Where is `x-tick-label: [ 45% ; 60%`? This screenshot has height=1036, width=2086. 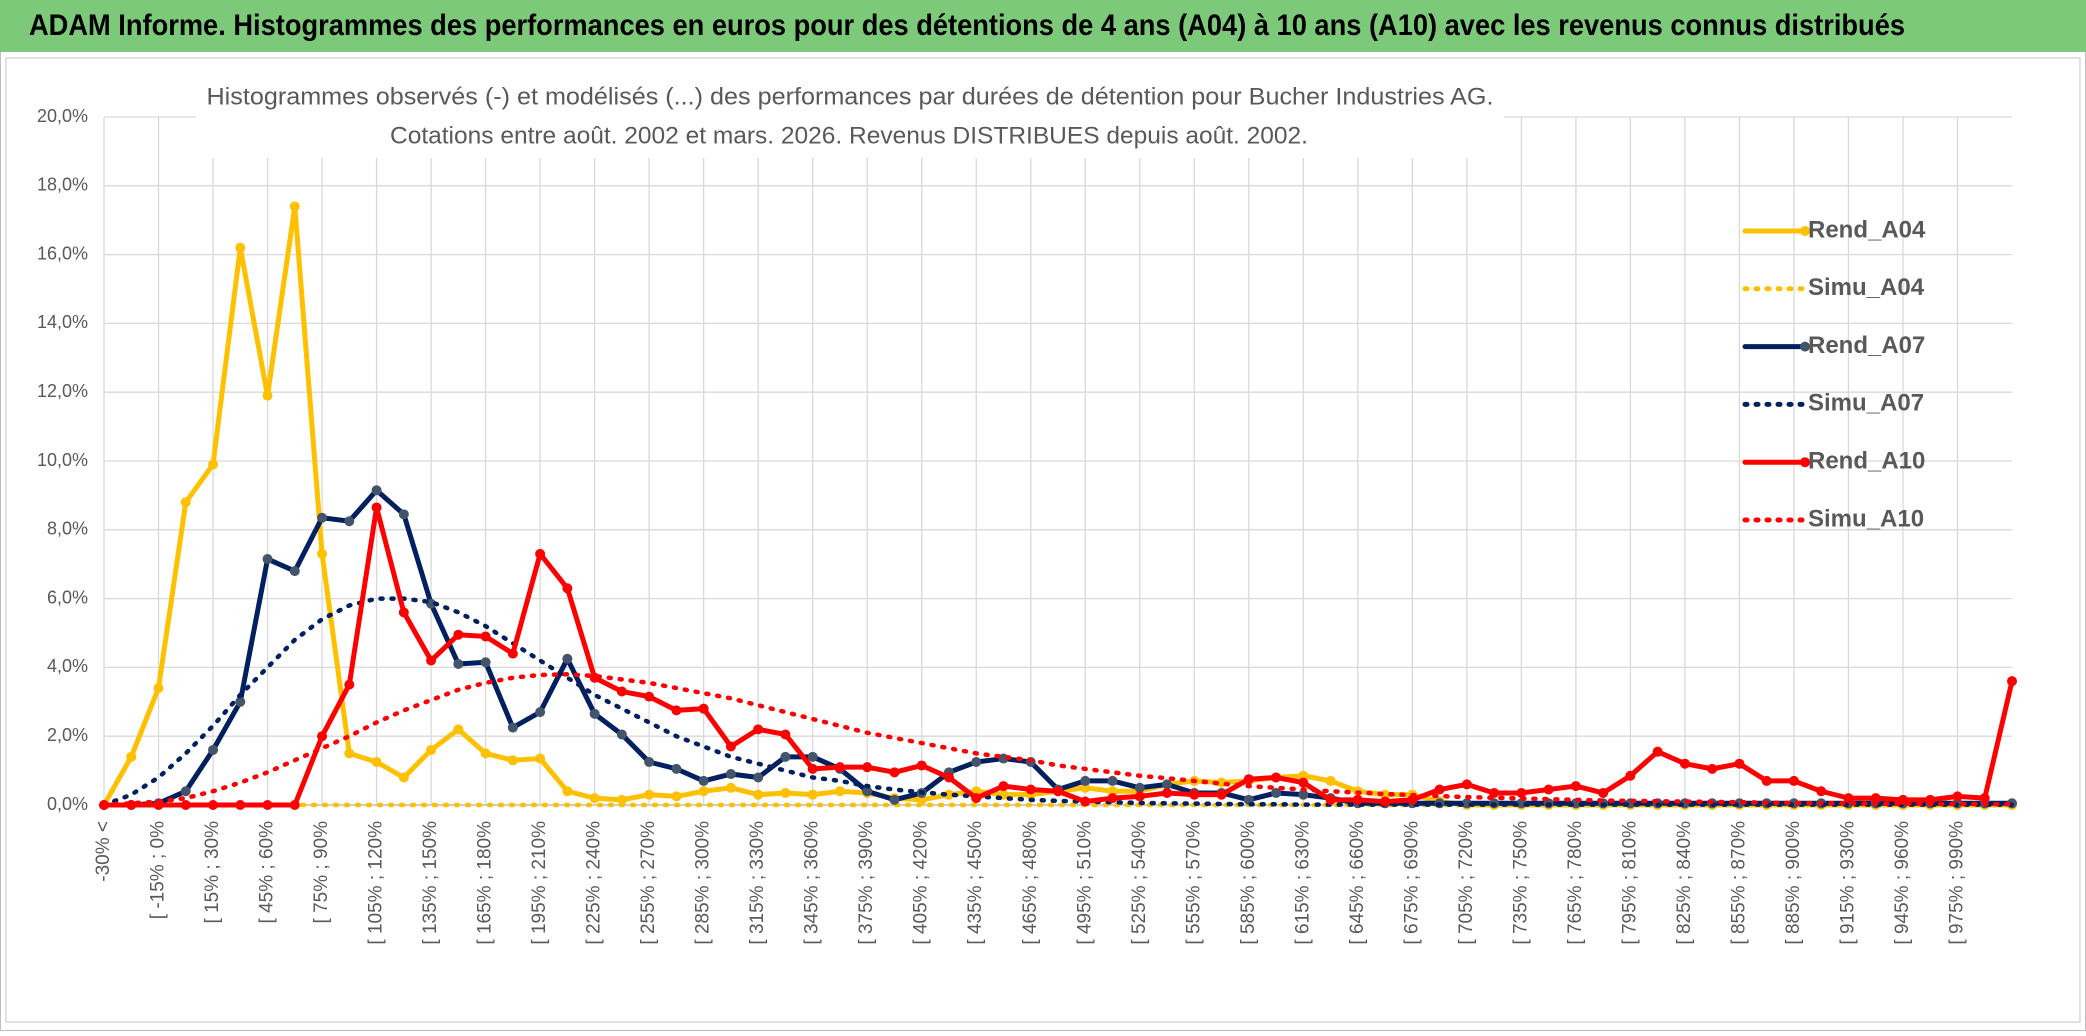 x-tick-label: [ 45% ; 60% is located at coordinates (267, 872).